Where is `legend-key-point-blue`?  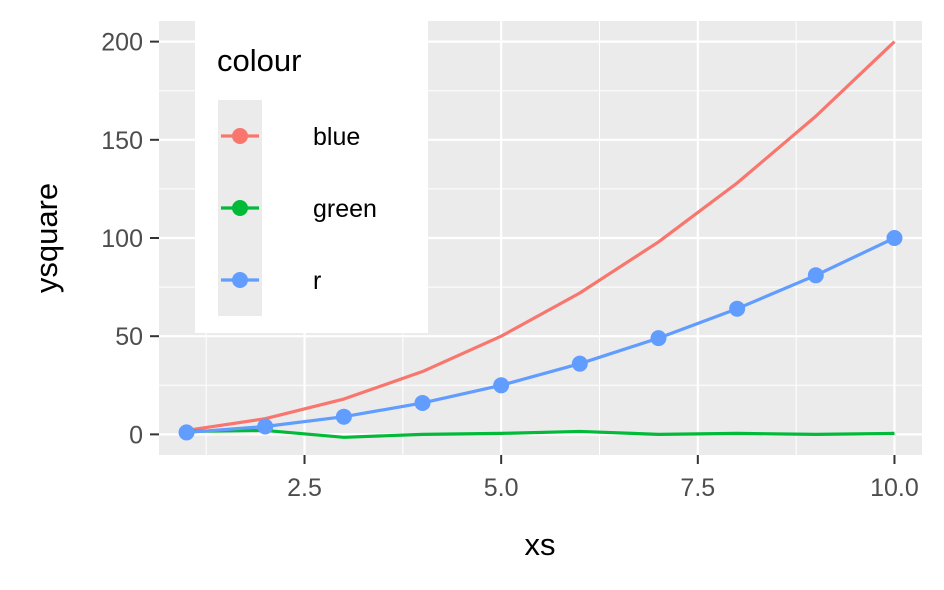
legend-key-point-blue is located at coordinates (240, 136).